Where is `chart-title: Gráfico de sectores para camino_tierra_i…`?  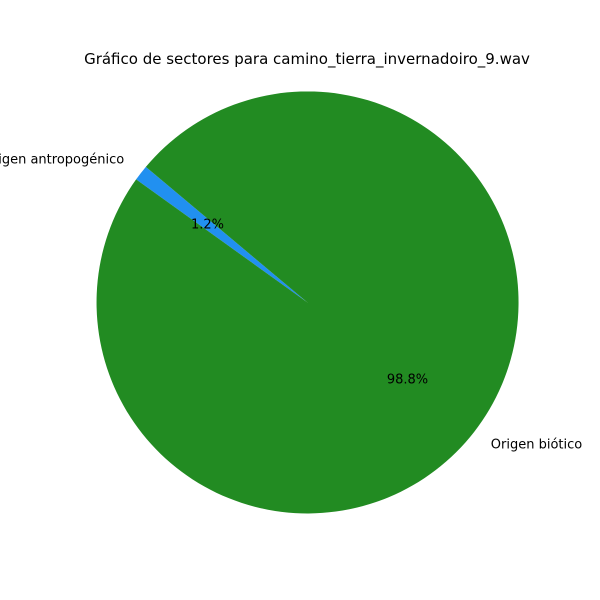
chart-title: Gráfico de sectores para camino_tierra_i… is located at coordinates (307, 59).